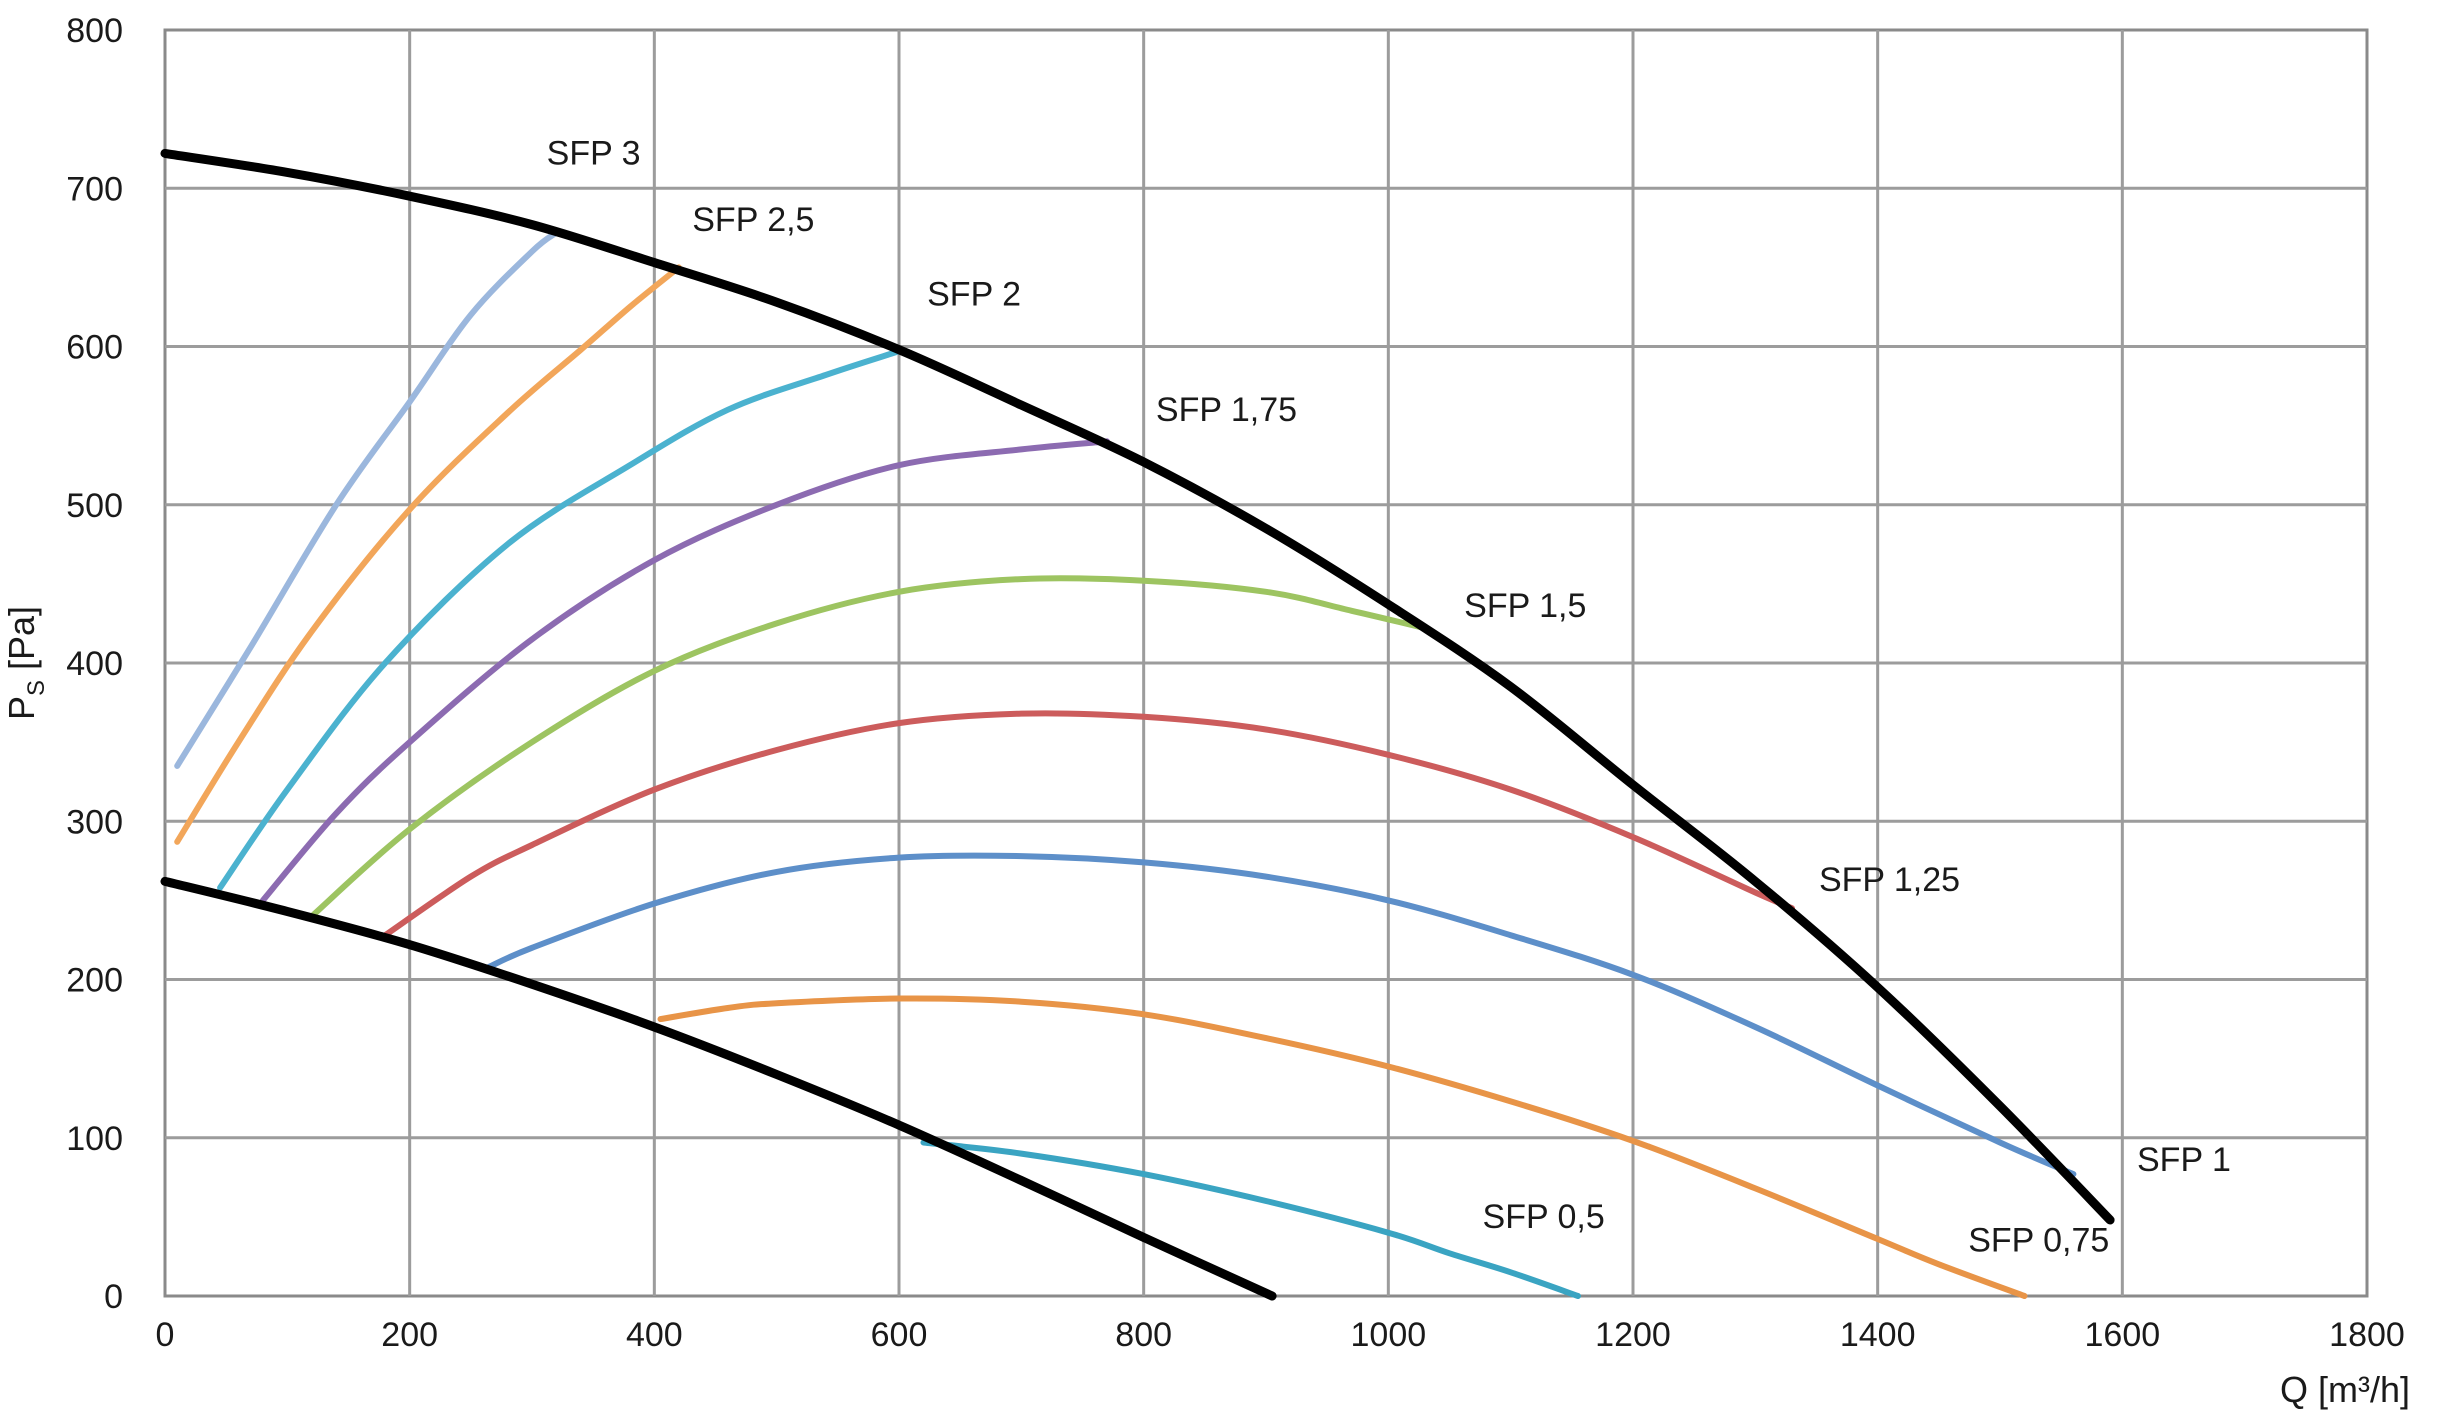 The width and height of the screenshot is (2440, 1425). What do you see at coordinates (2184, 1160) in the screenshot?
I see `curve-label: SFP 1` at bounding box center [2184, 1160].